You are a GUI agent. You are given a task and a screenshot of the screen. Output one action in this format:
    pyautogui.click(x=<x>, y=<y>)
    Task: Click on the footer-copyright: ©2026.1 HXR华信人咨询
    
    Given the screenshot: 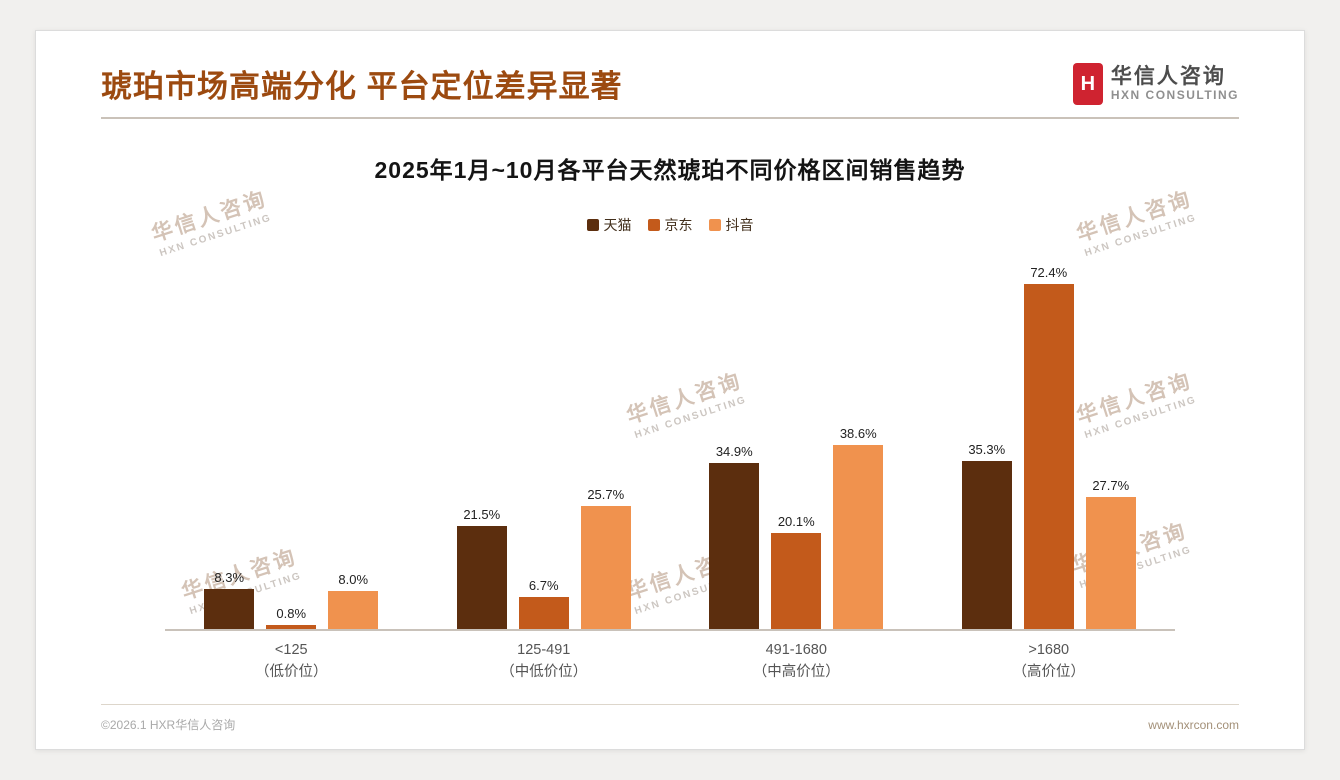 What is the action you would take?
    pyautogui.click(x=168, y=725)
    